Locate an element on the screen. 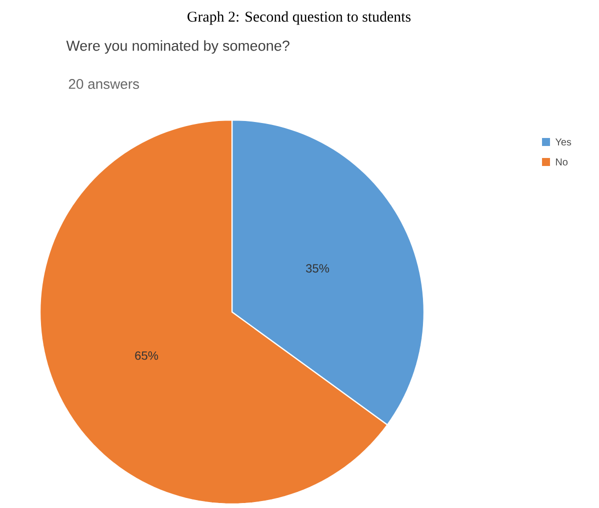 The width and height of the screenshot is (599, 508). data-label: 35% is located at coordinates (318, 268).